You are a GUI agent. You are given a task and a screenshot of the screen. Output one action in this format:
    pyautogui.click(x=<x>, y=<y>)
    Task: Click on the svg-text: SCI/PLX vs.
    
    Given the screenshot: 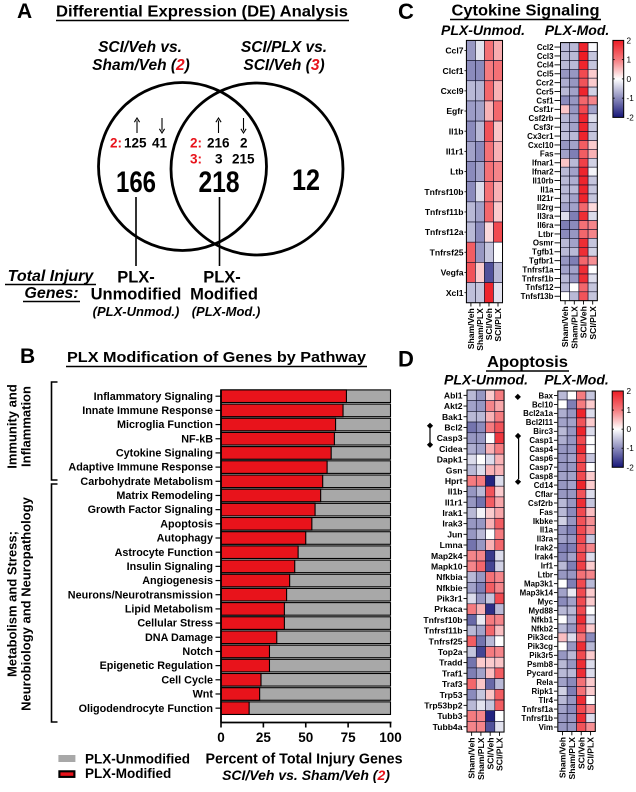 What is the action you would take?
    pyautogui.click(x=284, y=47)
    